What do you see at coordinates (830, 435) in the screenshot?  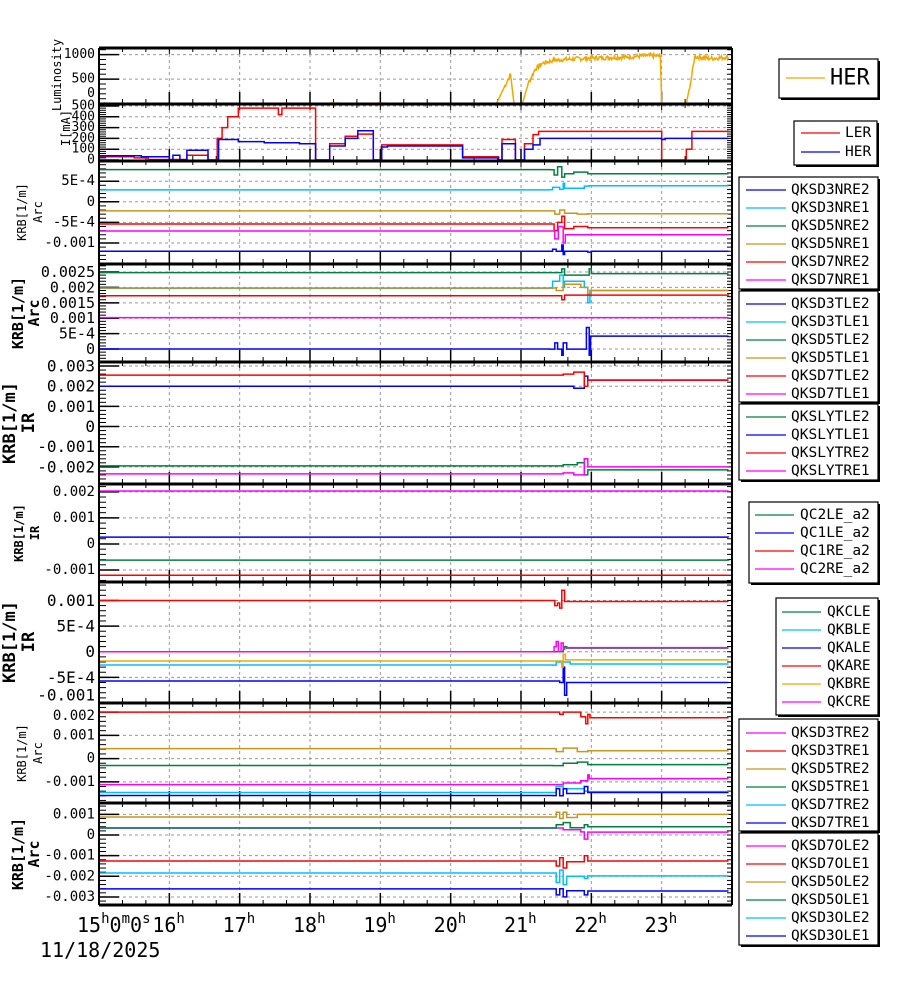 I see `legend-label: QKSLYTLE1` at bounding box center [830, 435].